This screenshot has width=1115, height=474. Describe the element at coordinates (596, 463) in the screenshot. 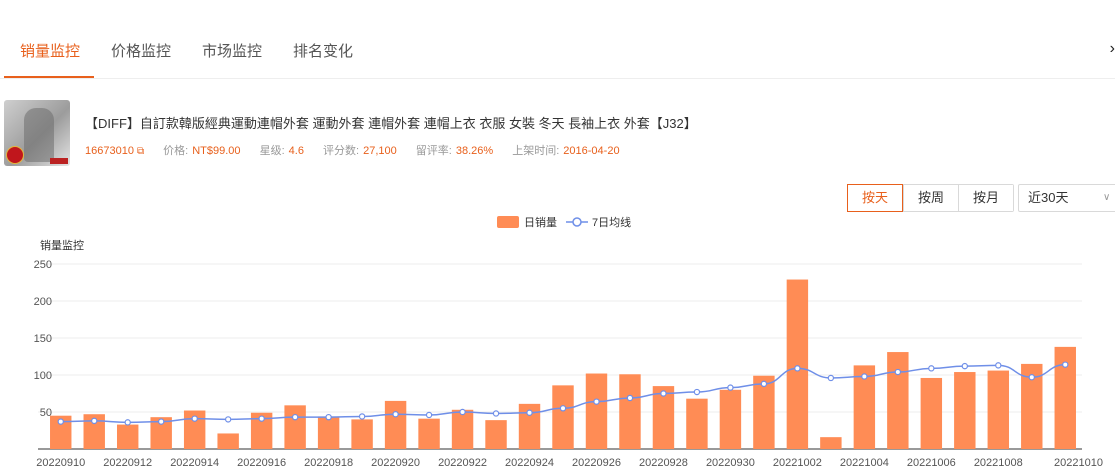

I see `x-tick-label: 20220926` at that location.